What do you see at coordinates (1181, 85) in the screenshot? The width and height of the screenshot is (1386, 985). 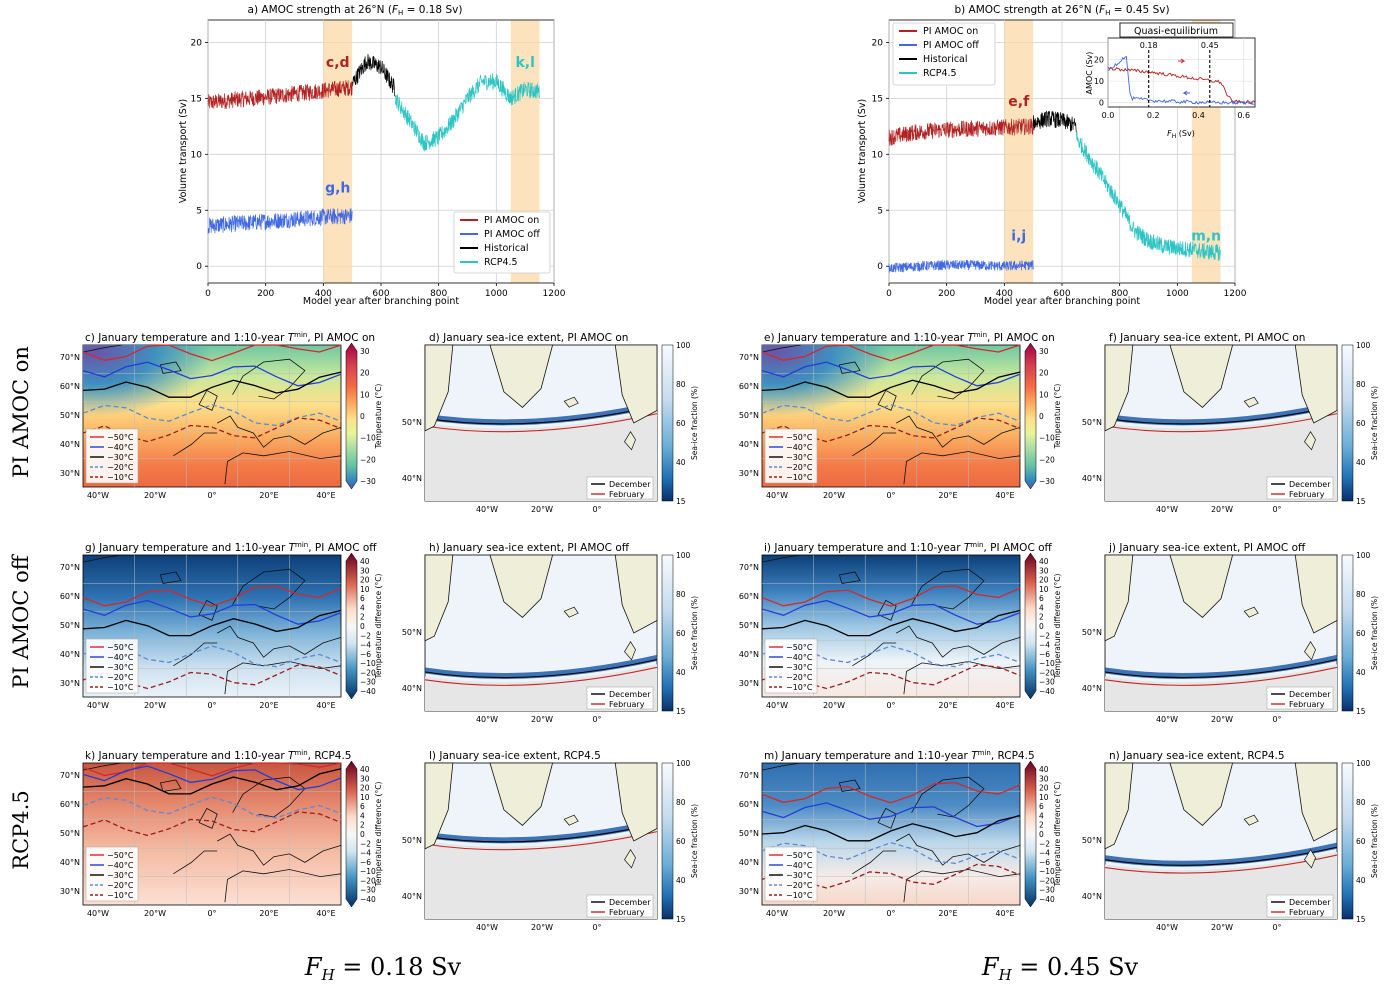 I see `inset-series-pi-amoc-on` at bounding box center [1181, 85].